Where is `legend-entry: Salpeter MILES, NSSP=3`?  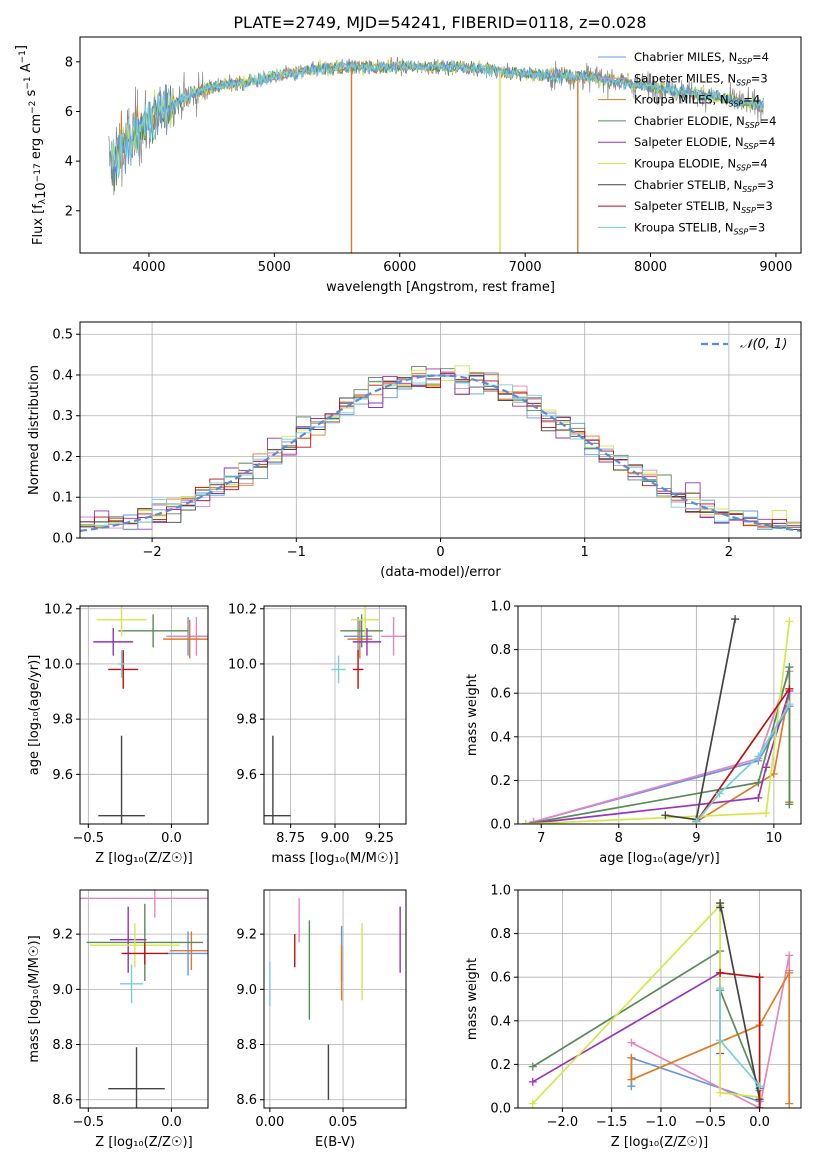
legend-entry: Salpeter MILES, NSSP=3 is located at coordinates (701, 79).